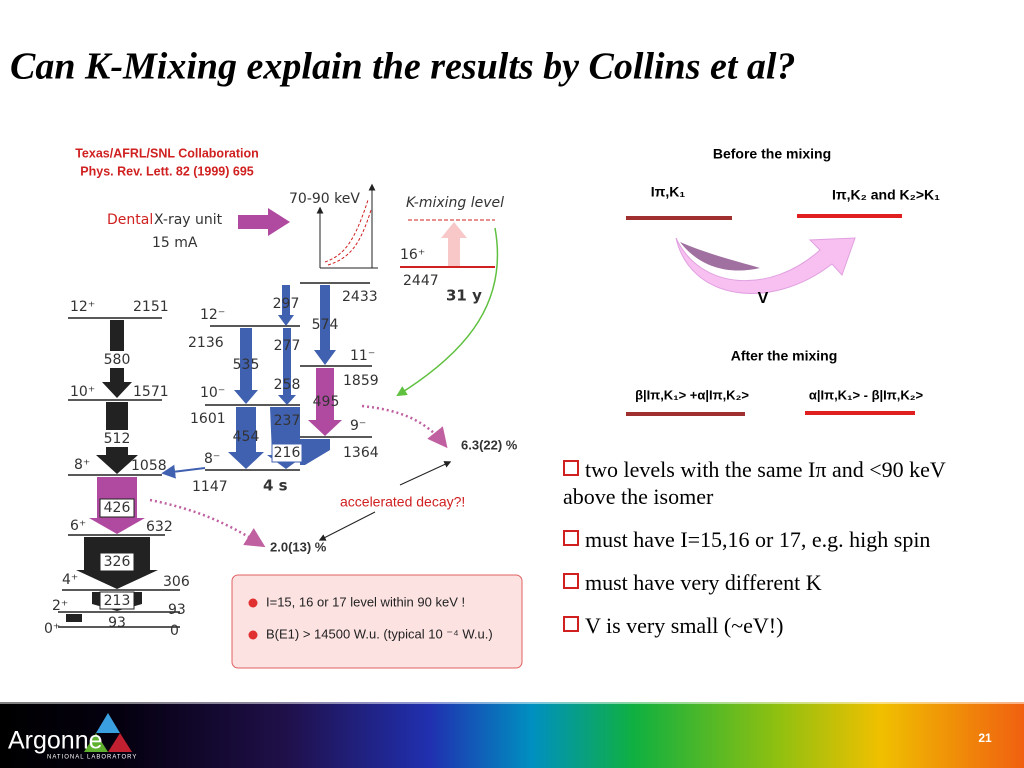  I want to click on level-spin: 8⁻, so click(212, 459).